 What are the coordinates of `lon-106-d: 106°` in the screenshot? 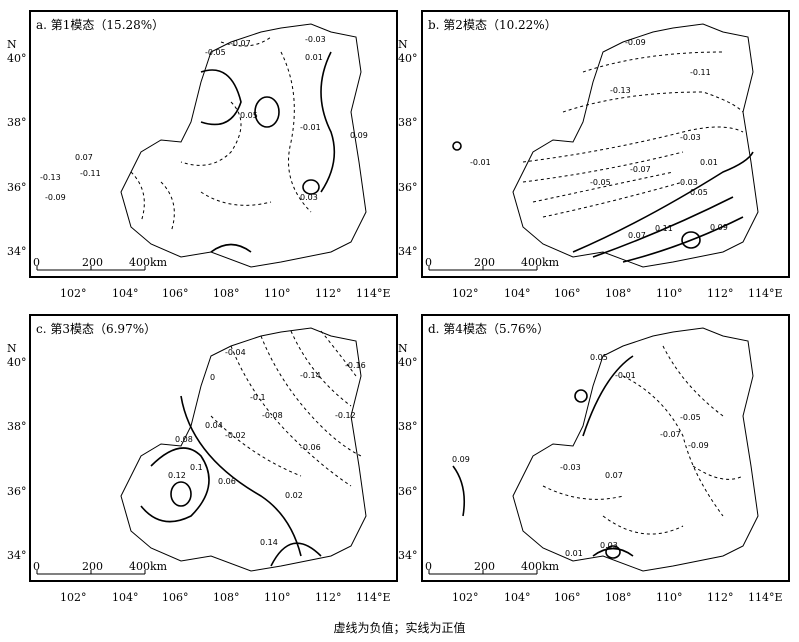 It's located at (567, 597).